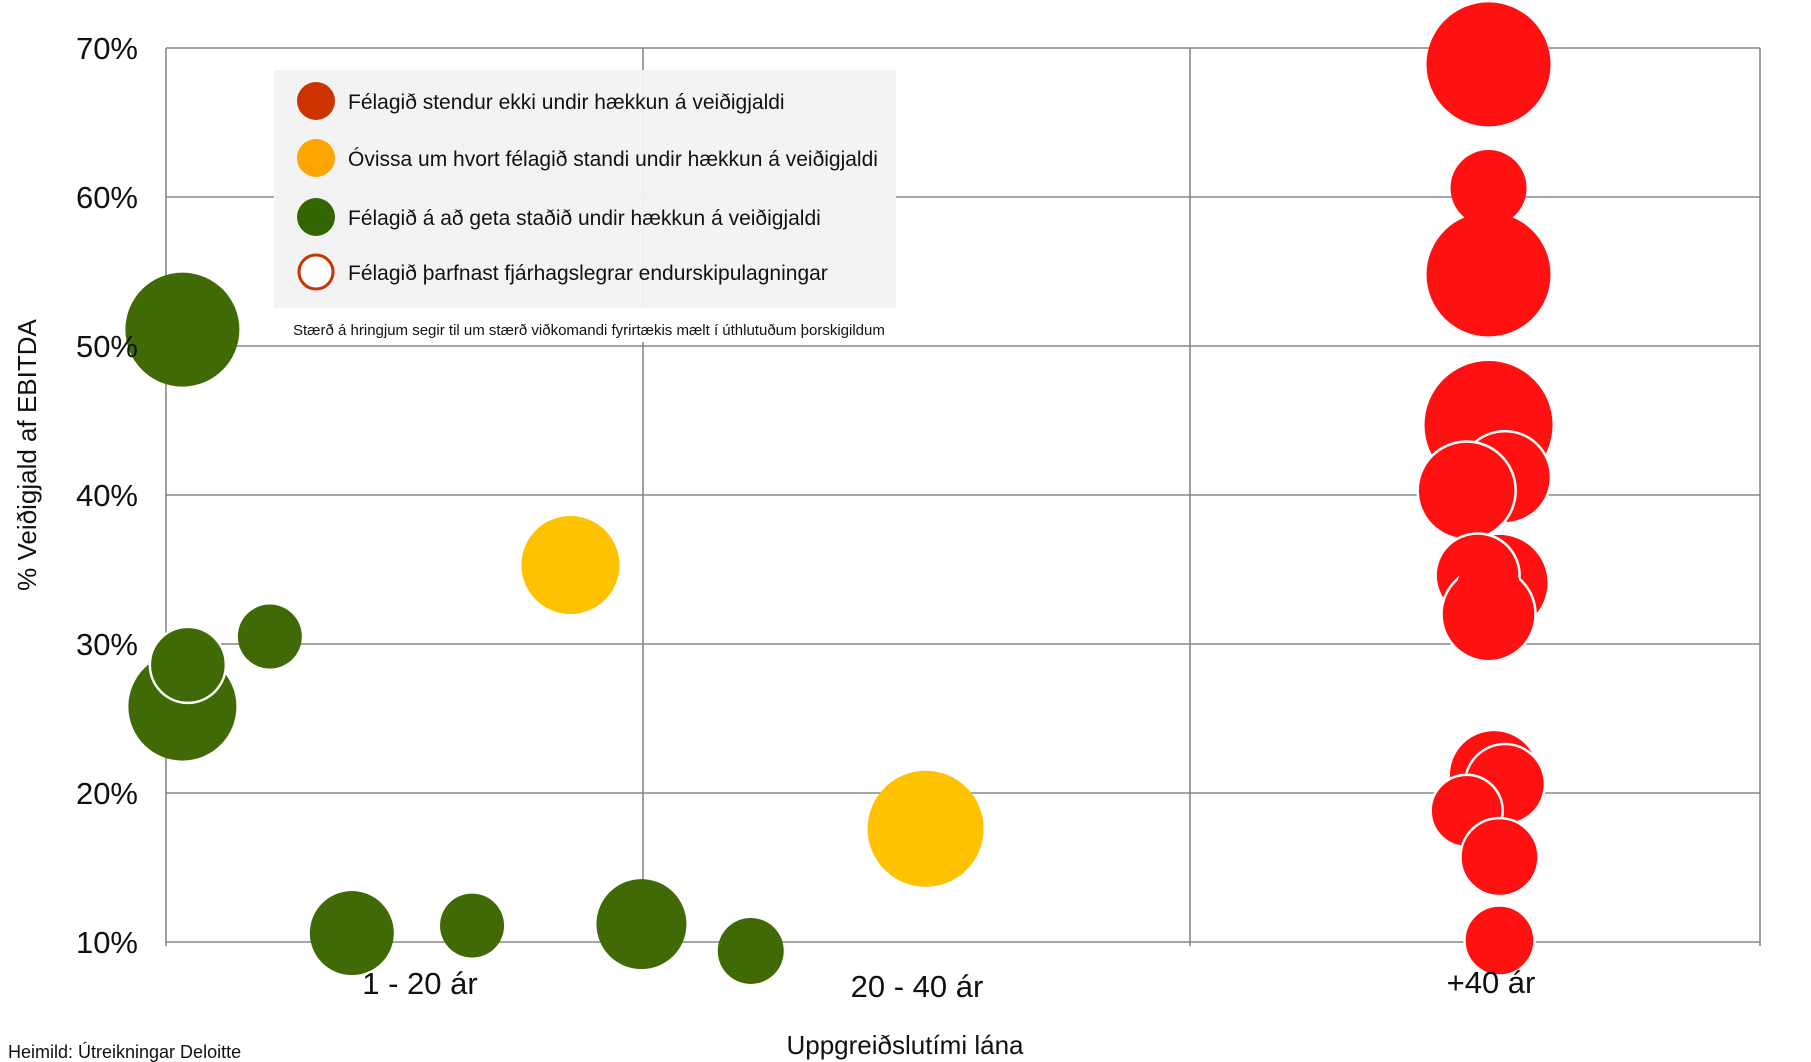 This screenshot has width=1811, height=1062. What do you see at coordinates (107, 48) in the screenshot?
I see `y-tick-label: 70%` at bounding box center [107, 48].